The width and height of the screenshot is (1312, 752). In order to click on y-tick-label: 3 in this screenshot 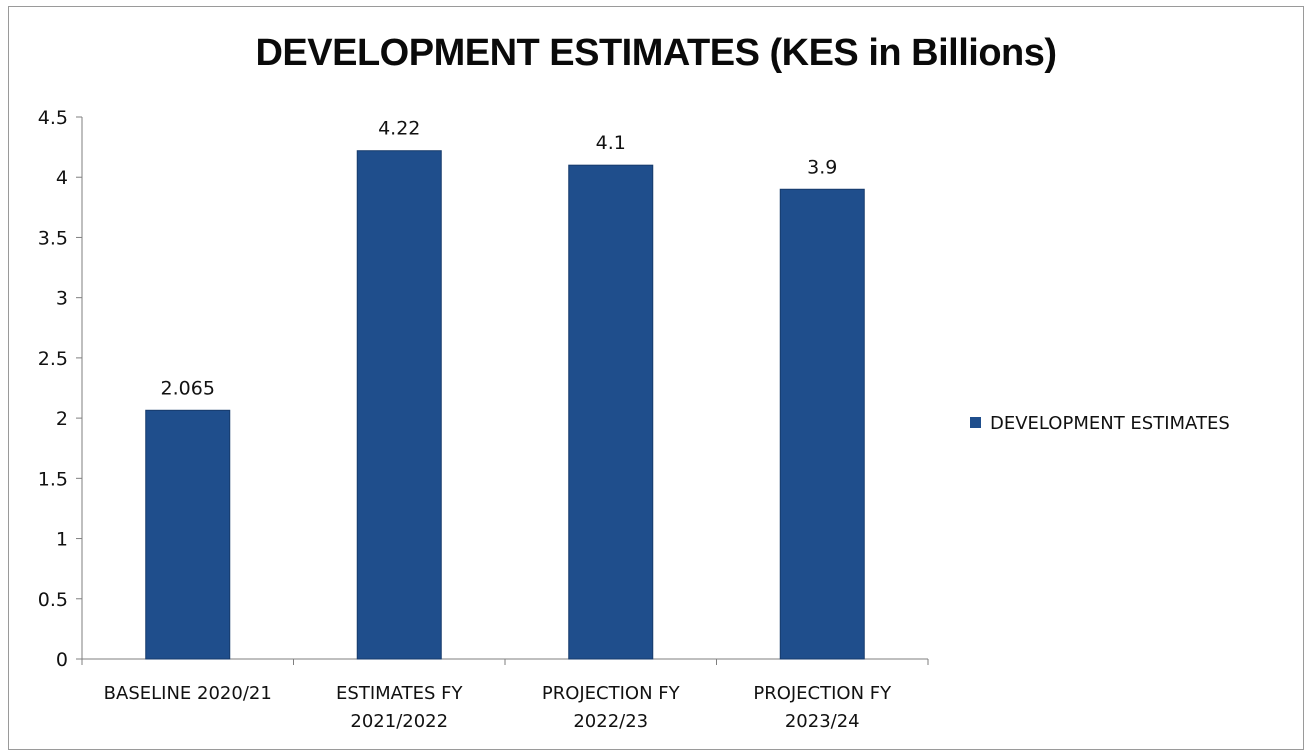, I will do `click(62, 299)`.